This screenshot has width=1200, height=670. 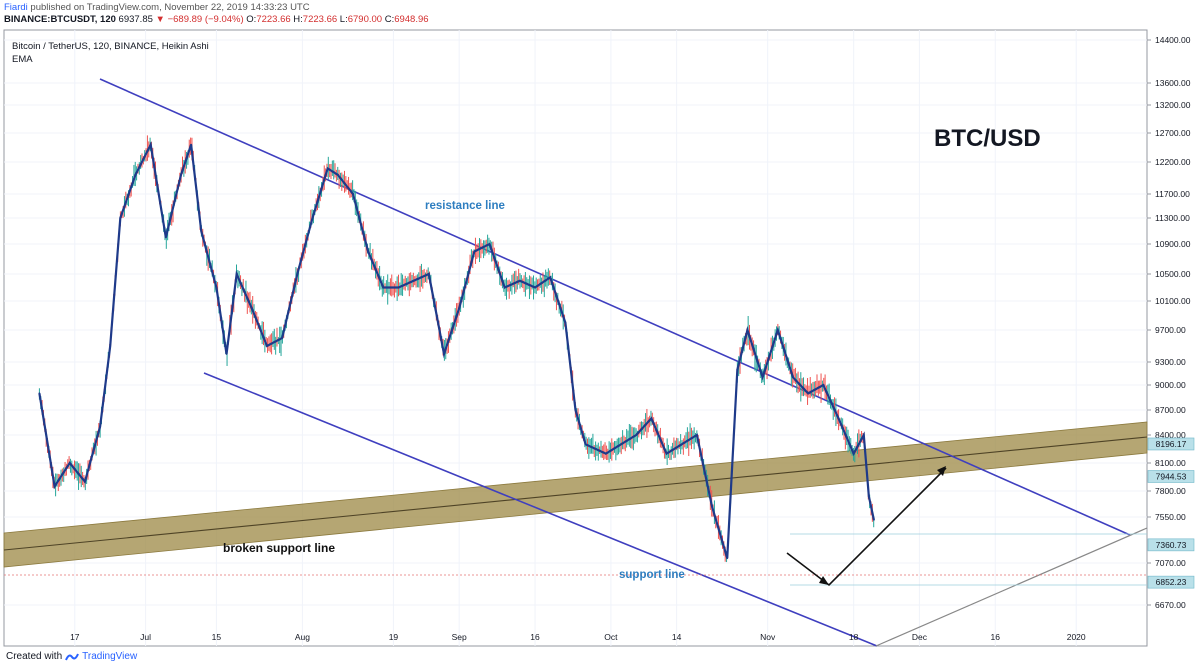 What do you see at coordinates (411, 19) in the screenshot?
I see `close-value: 6948.96` at bounding box center [411, 19].